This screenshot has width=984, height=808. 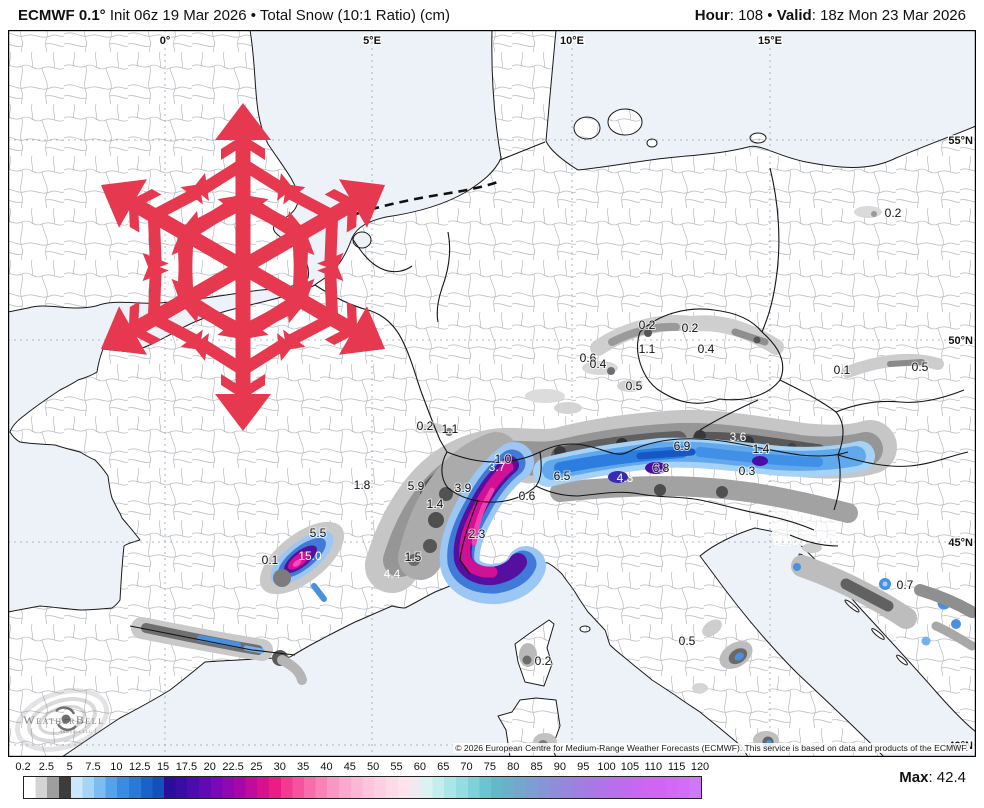 What do you see at coordinates (960, 341) in the screenshot?
I see `svg-text: 50°N` at bounding box center [960, 341].